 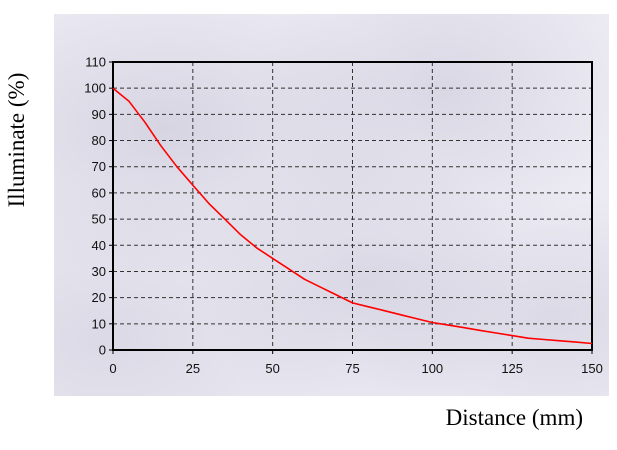 I want to click on y-axis-title: Illuminate (%), so click(x=16, y=140).